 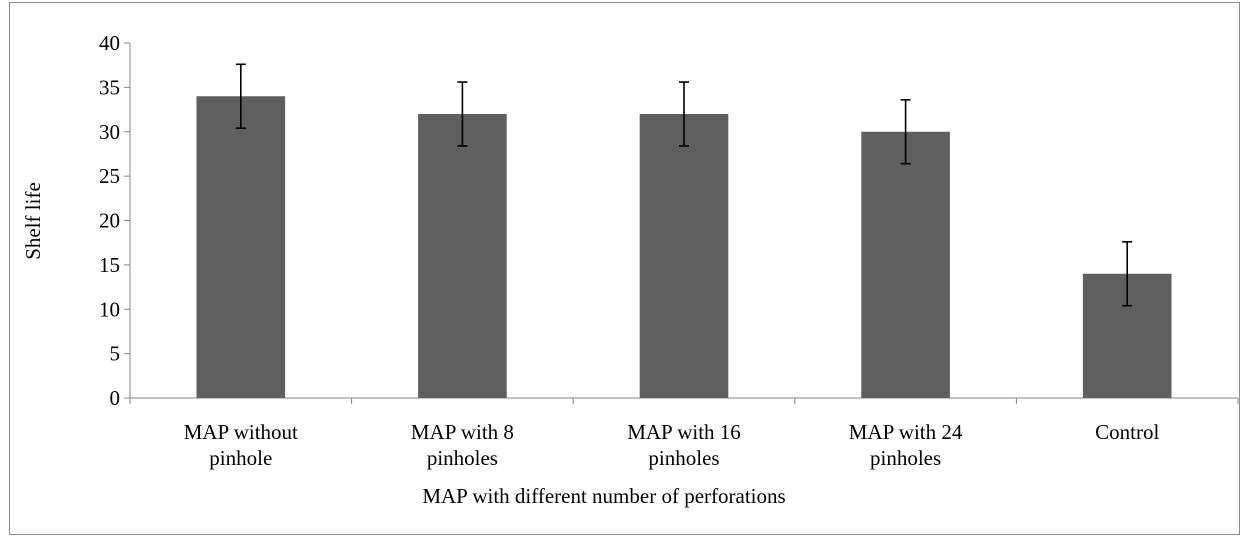 What do you see at coordinates (115, 398) in the screenshot?
I see `y-tick-label: 0` at bounding box center [115, 398].